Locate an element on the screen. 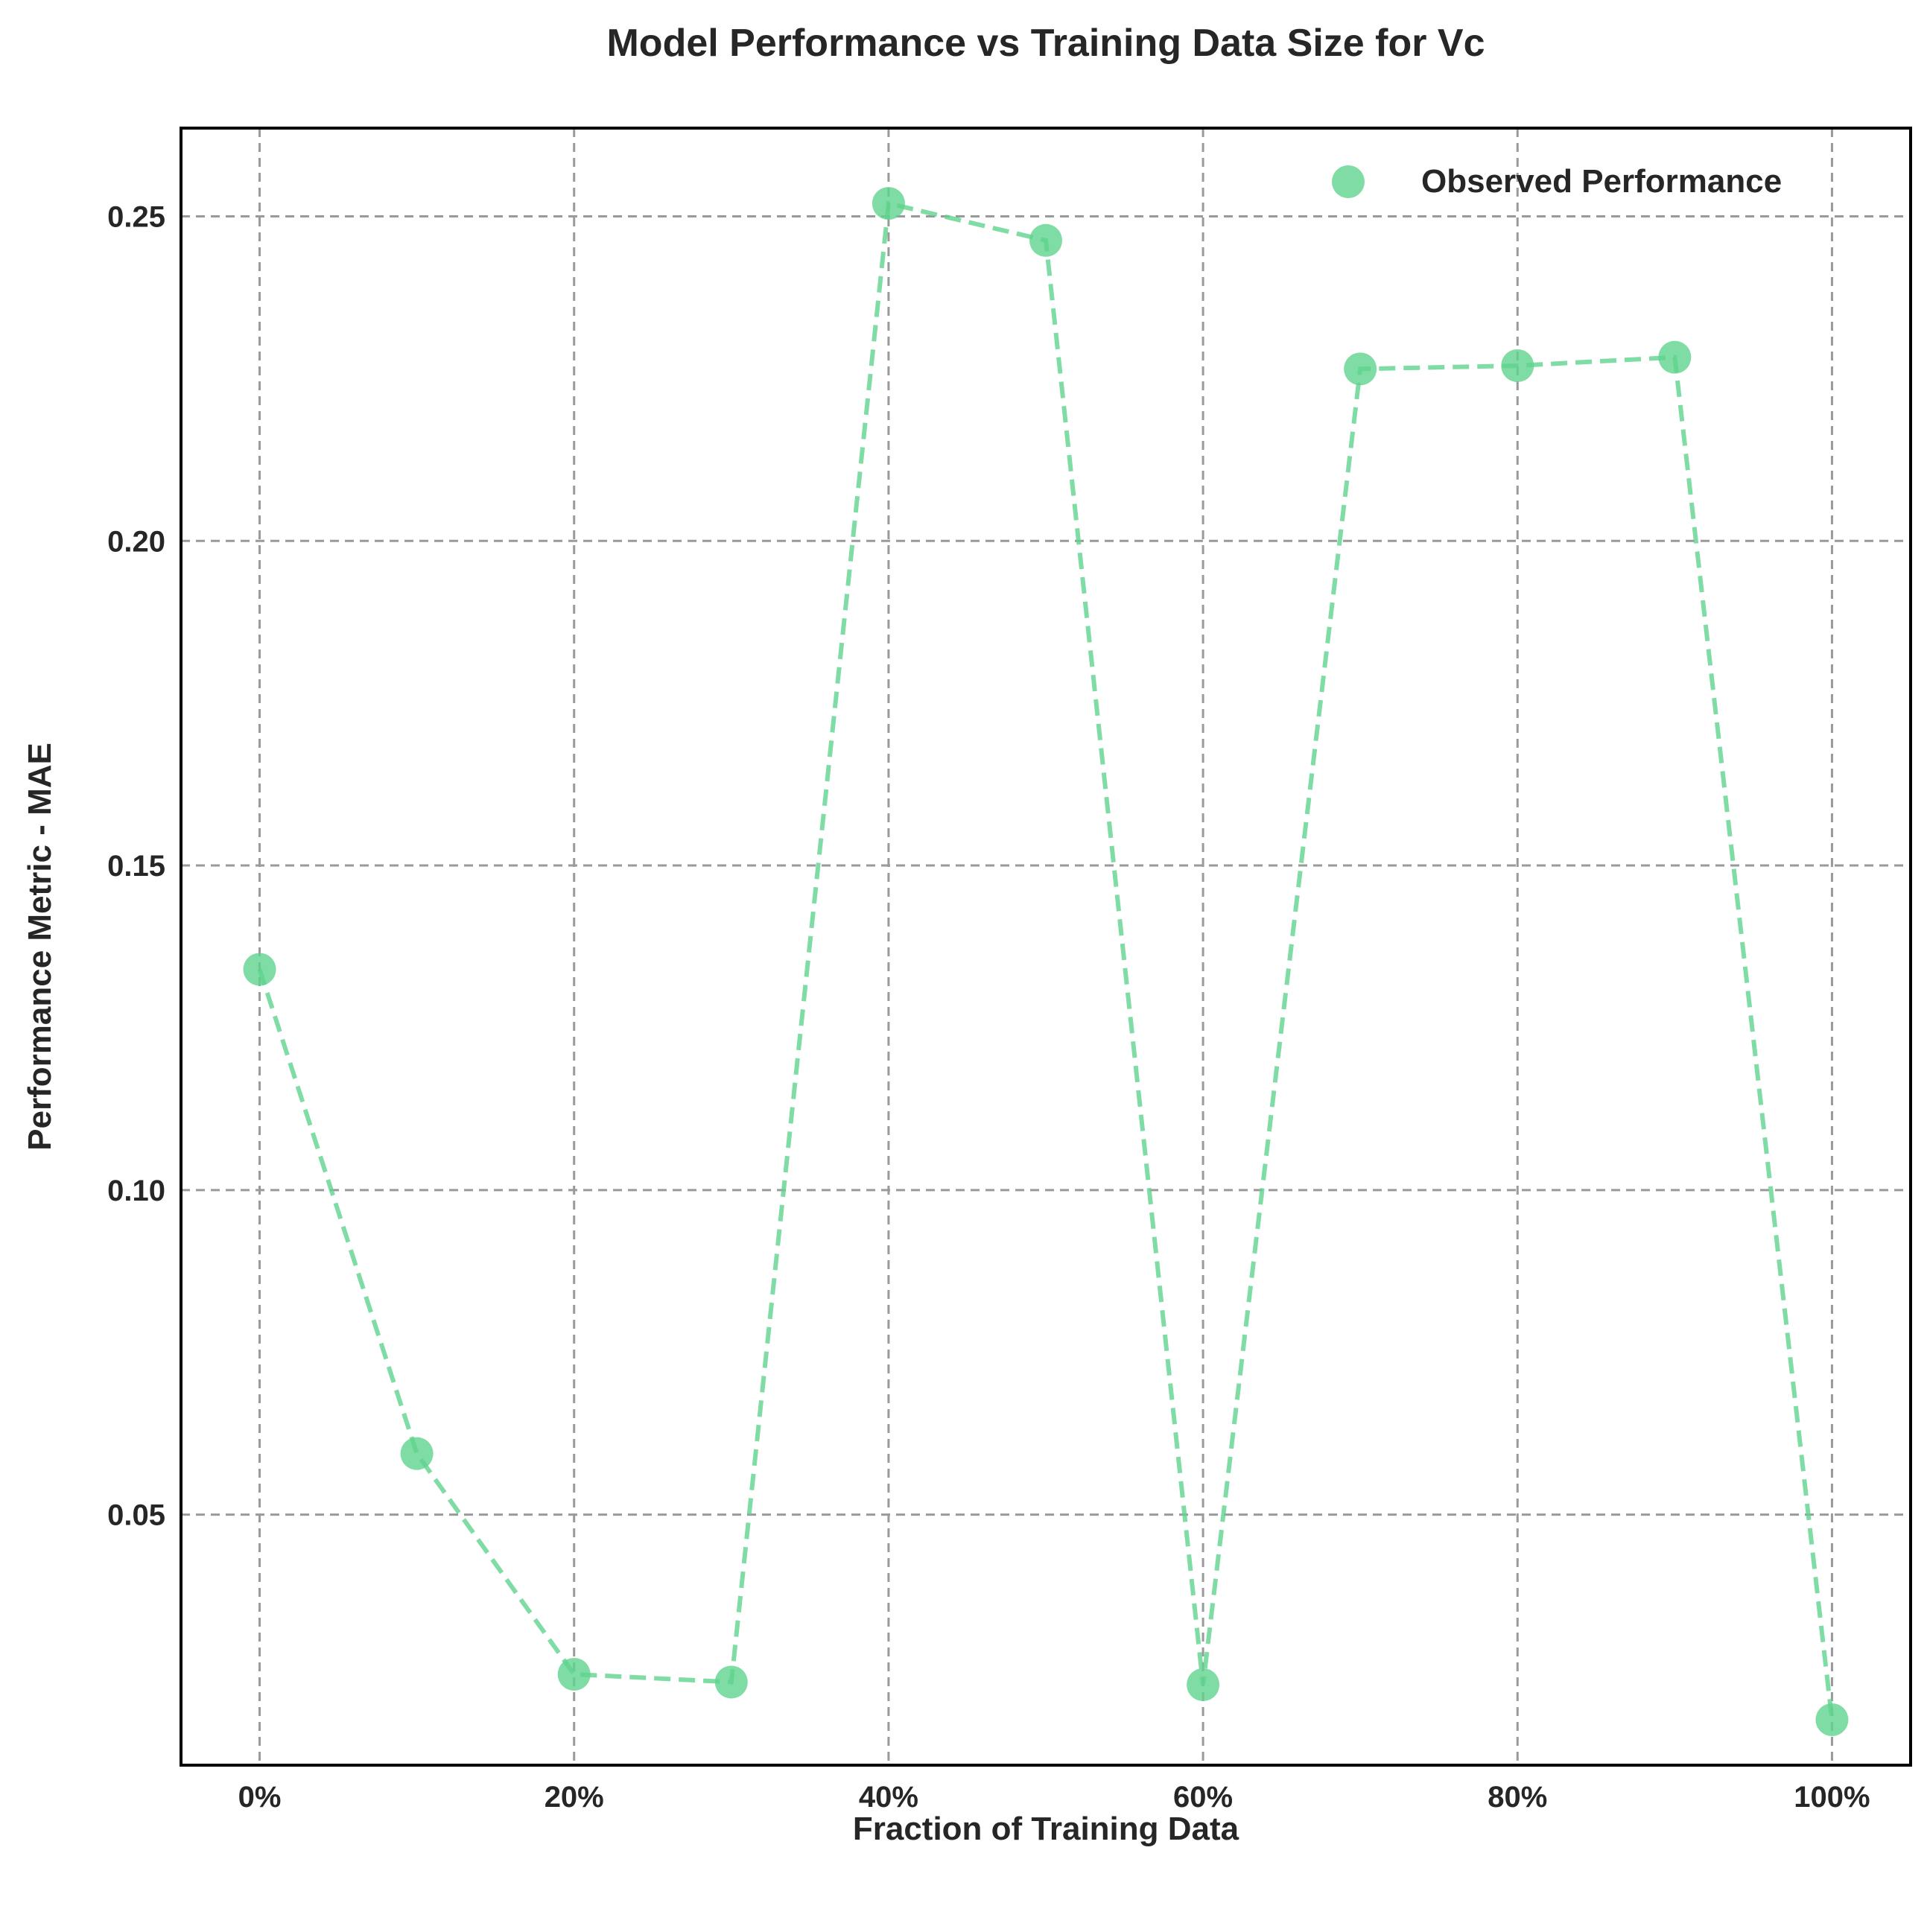 This screenshot has height=1932, width=1927. y-axis-label: Performance Metric - MAE is located at coordinates (40, 947).